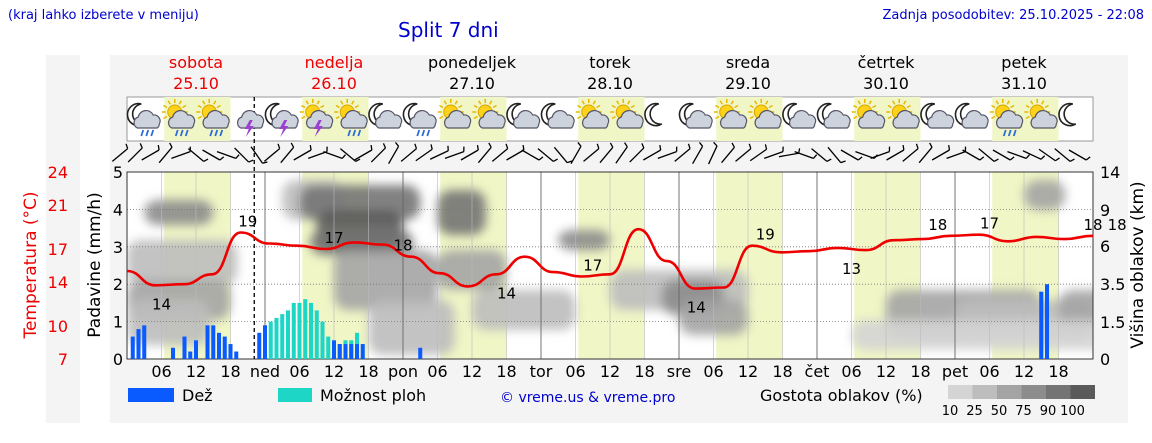  I want to click on rain-legend-swatch, so click(151, 395).